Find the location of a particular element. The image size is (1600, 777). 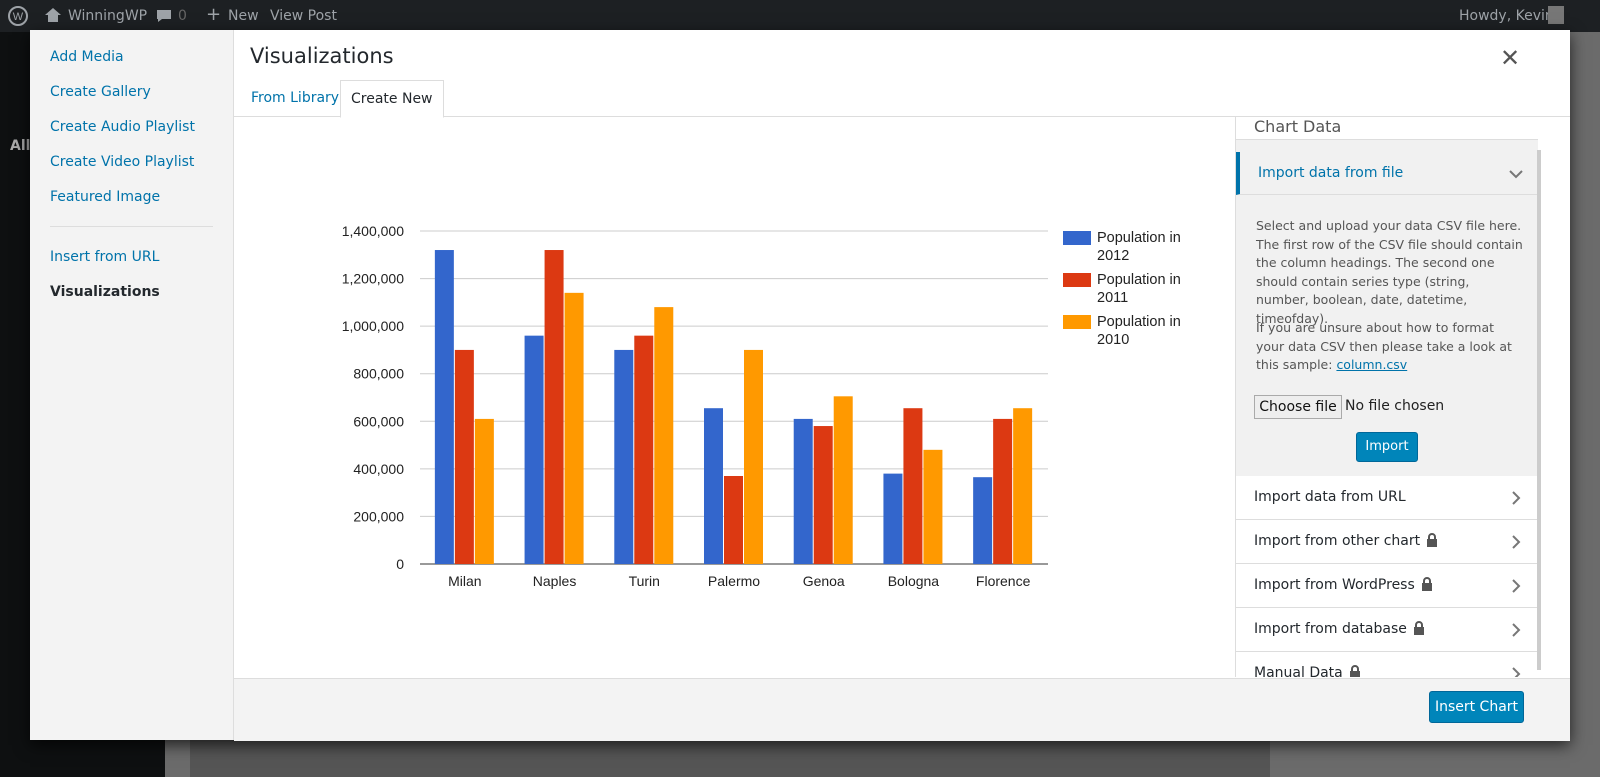

legend-label: Population in 2010 is located at coordinates (1139, 331).